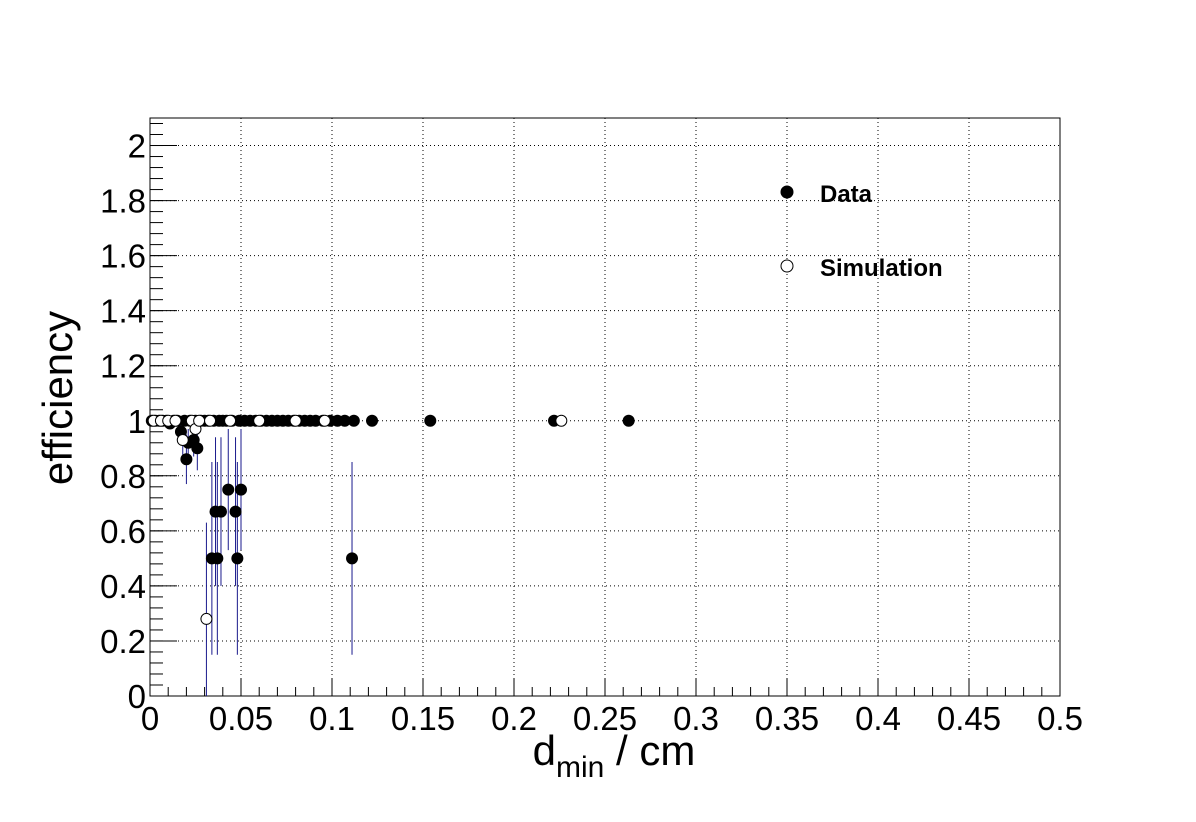  Describe the element at coordinates (787, 192) in the screenshot. I see `legend-marker-data` at that location.